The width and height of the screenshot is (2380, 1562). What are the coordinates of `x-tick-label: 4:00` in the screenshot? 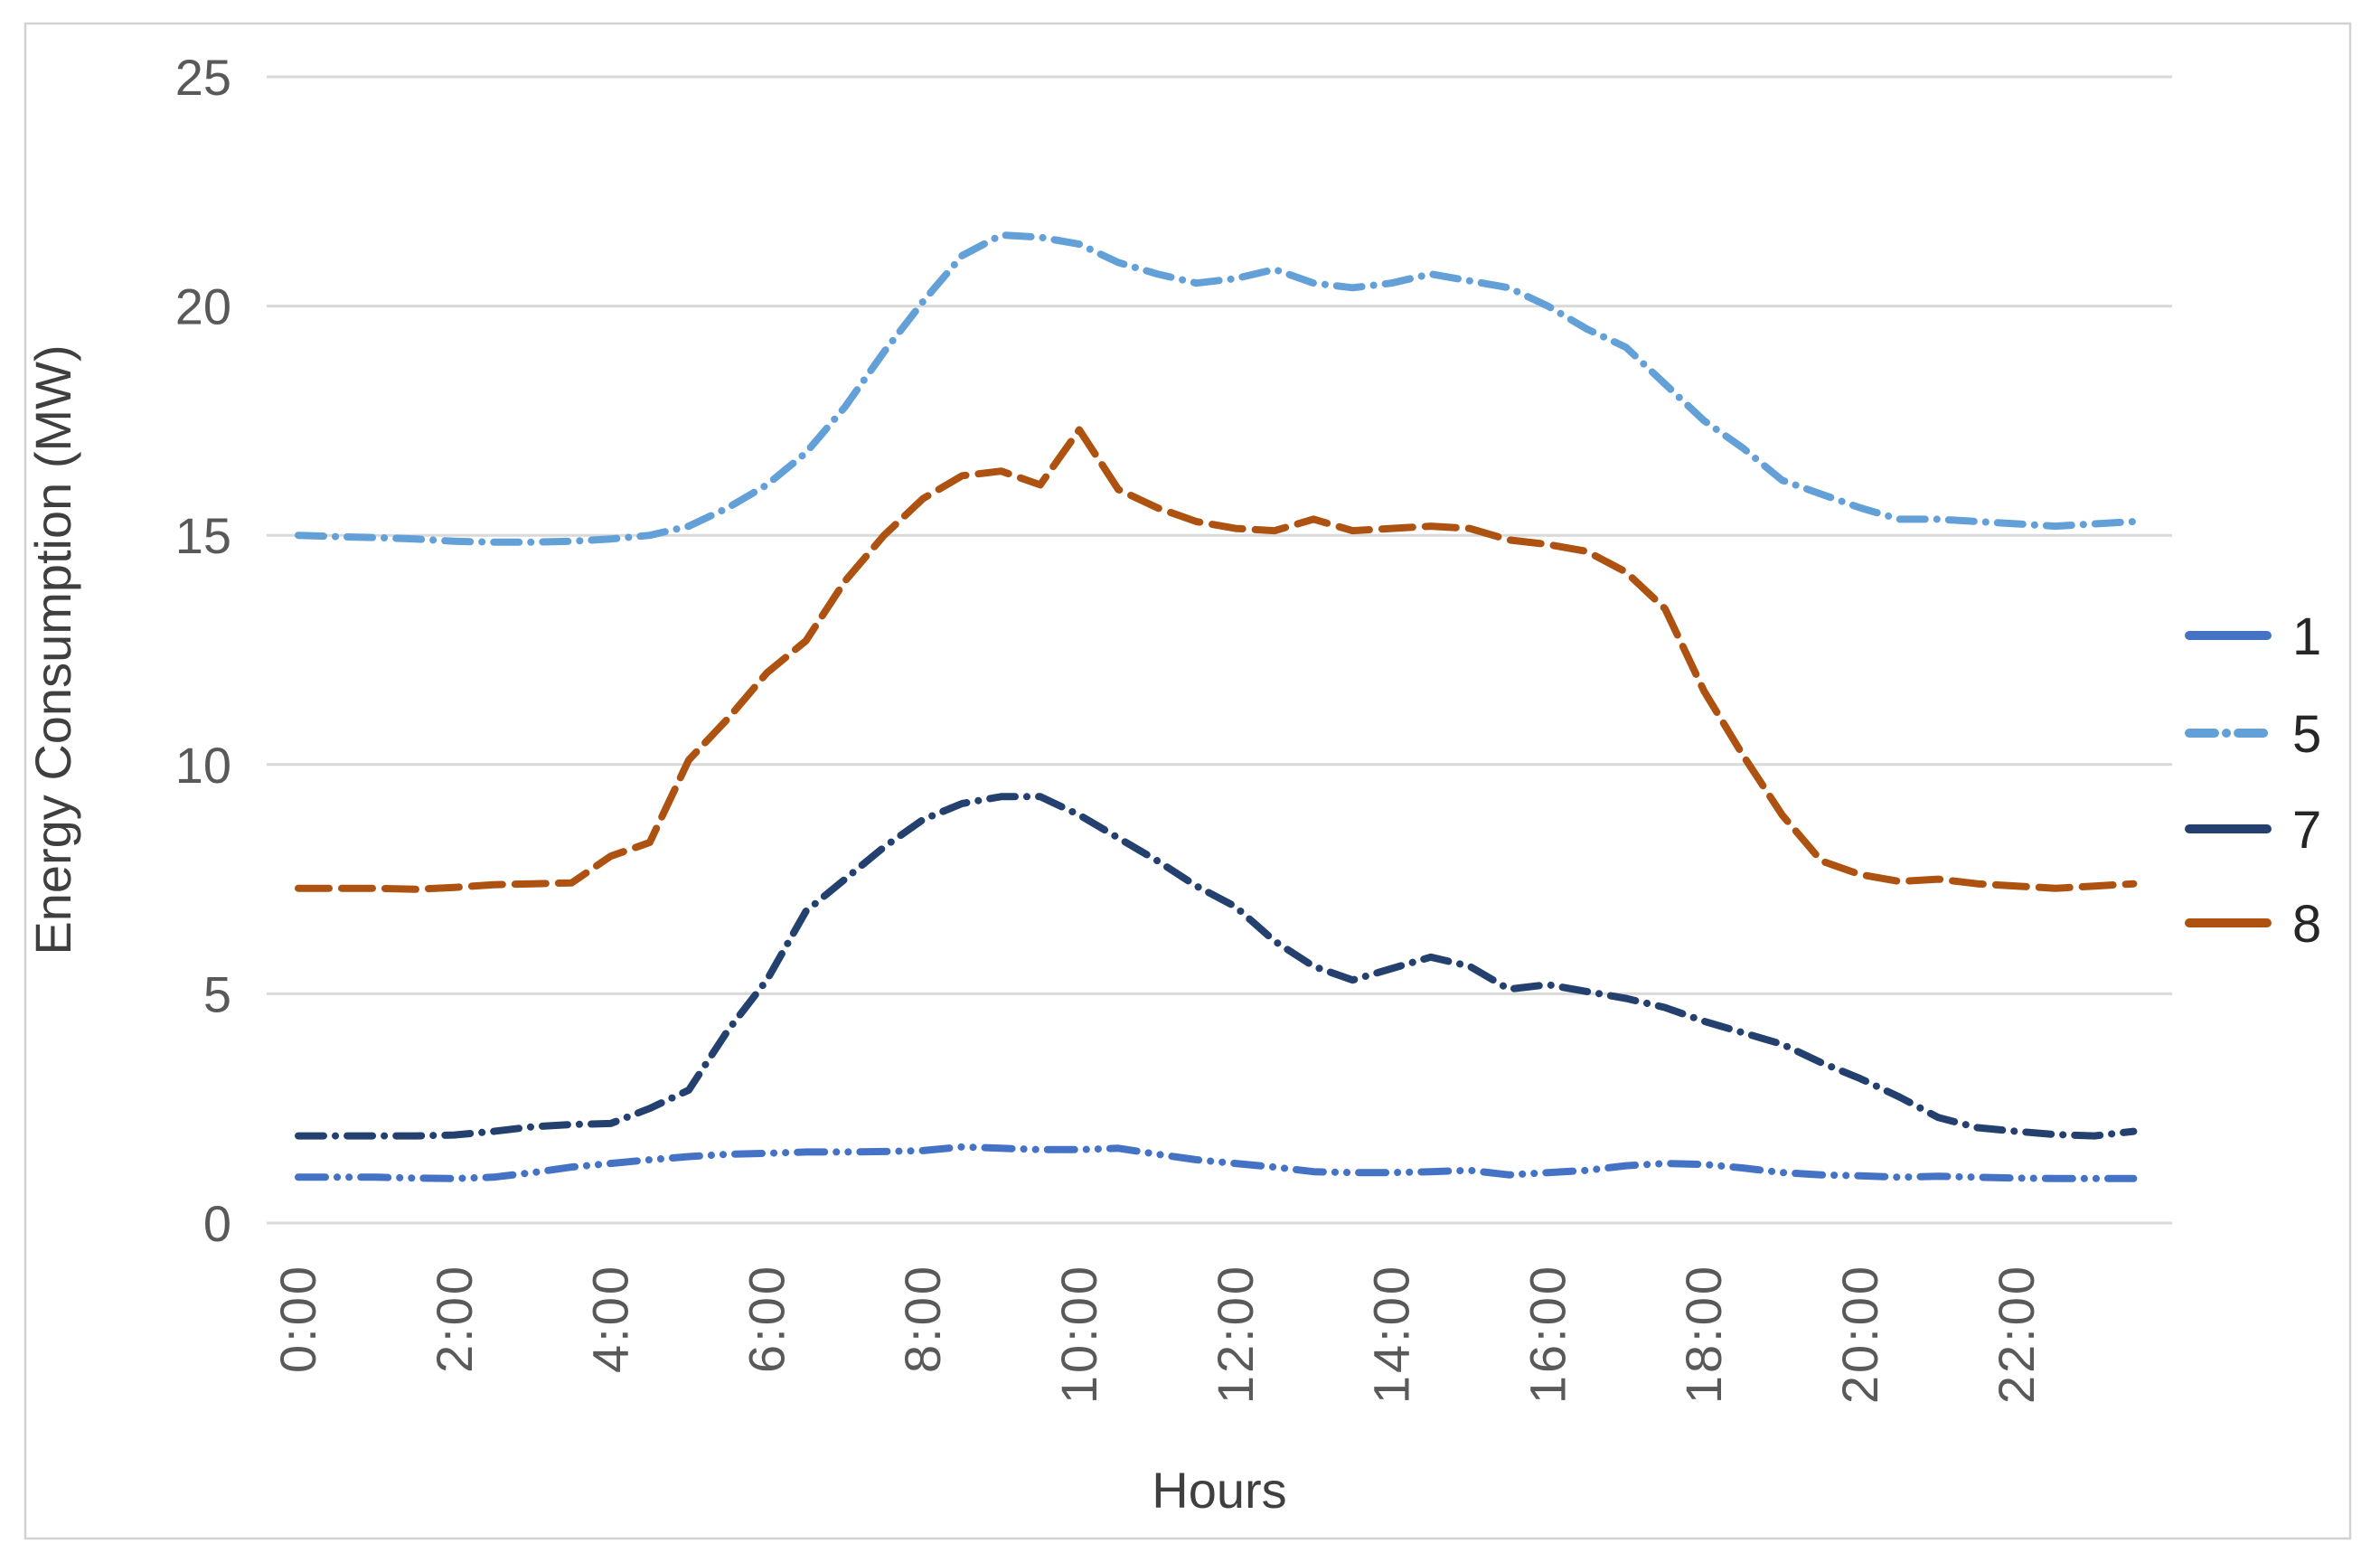 It's located at (610, 1319).